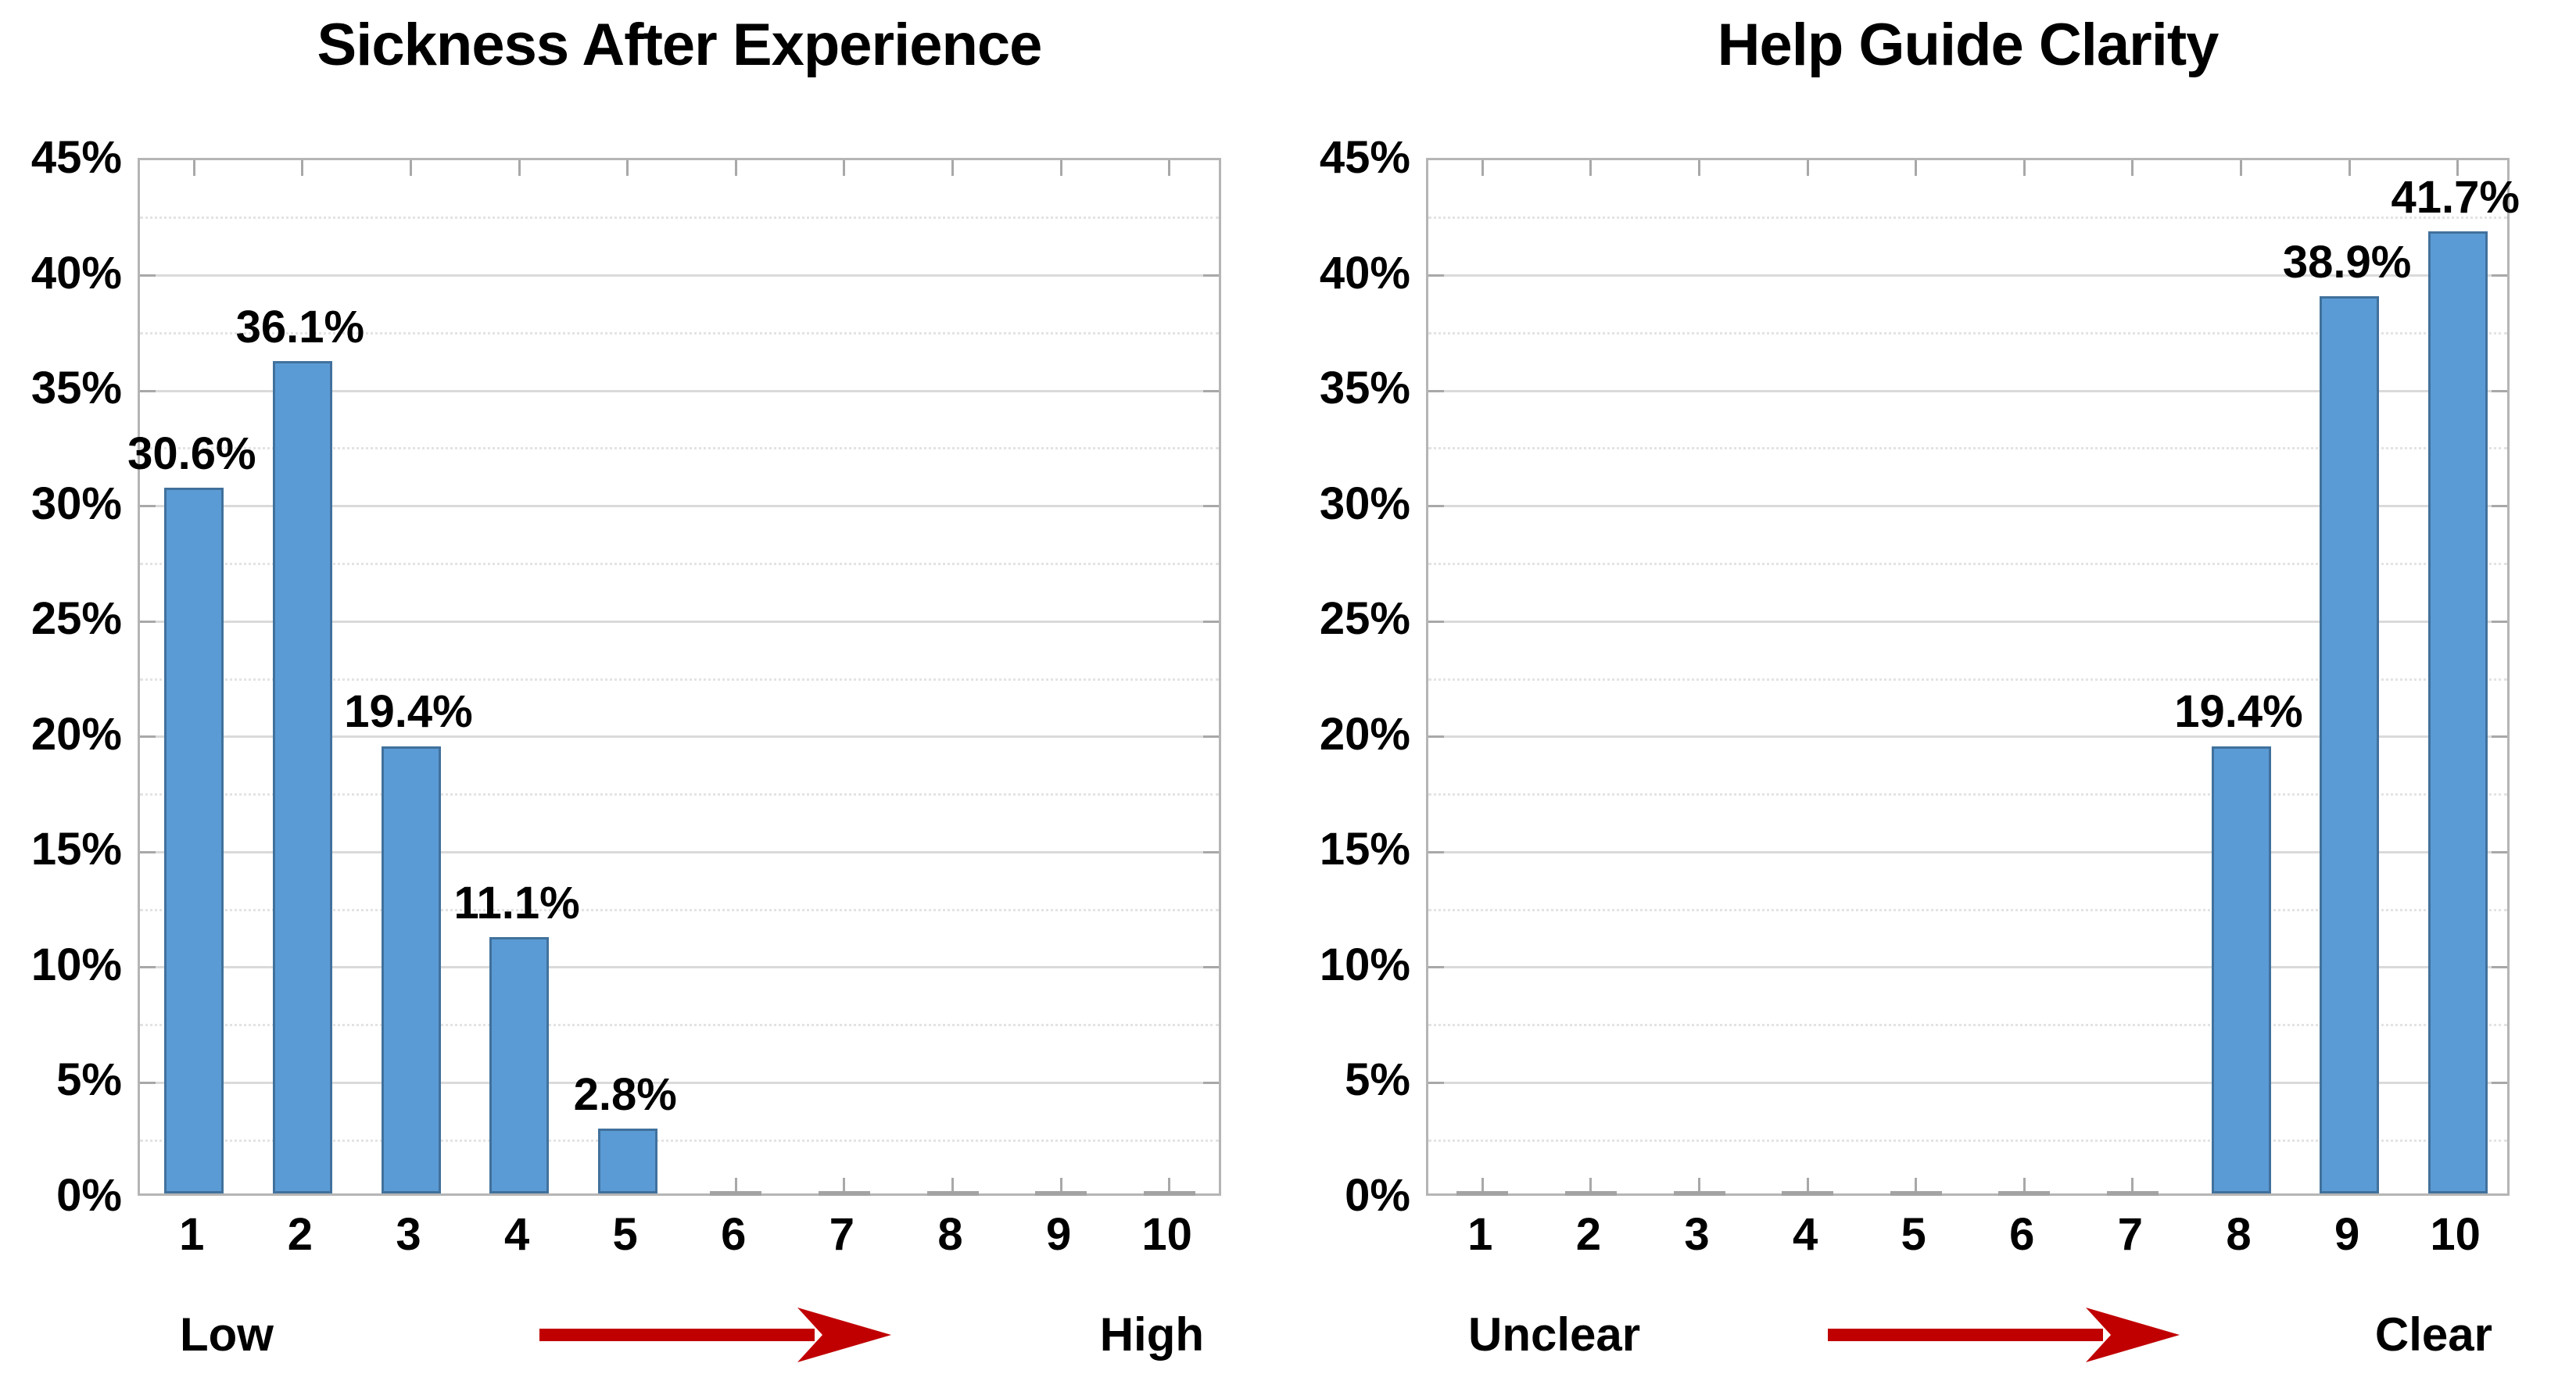  What do you see at coordinates (300, 326) in the screenshot?
I see `bar-value-label: 36.1%` at bounding box center [300, 326].